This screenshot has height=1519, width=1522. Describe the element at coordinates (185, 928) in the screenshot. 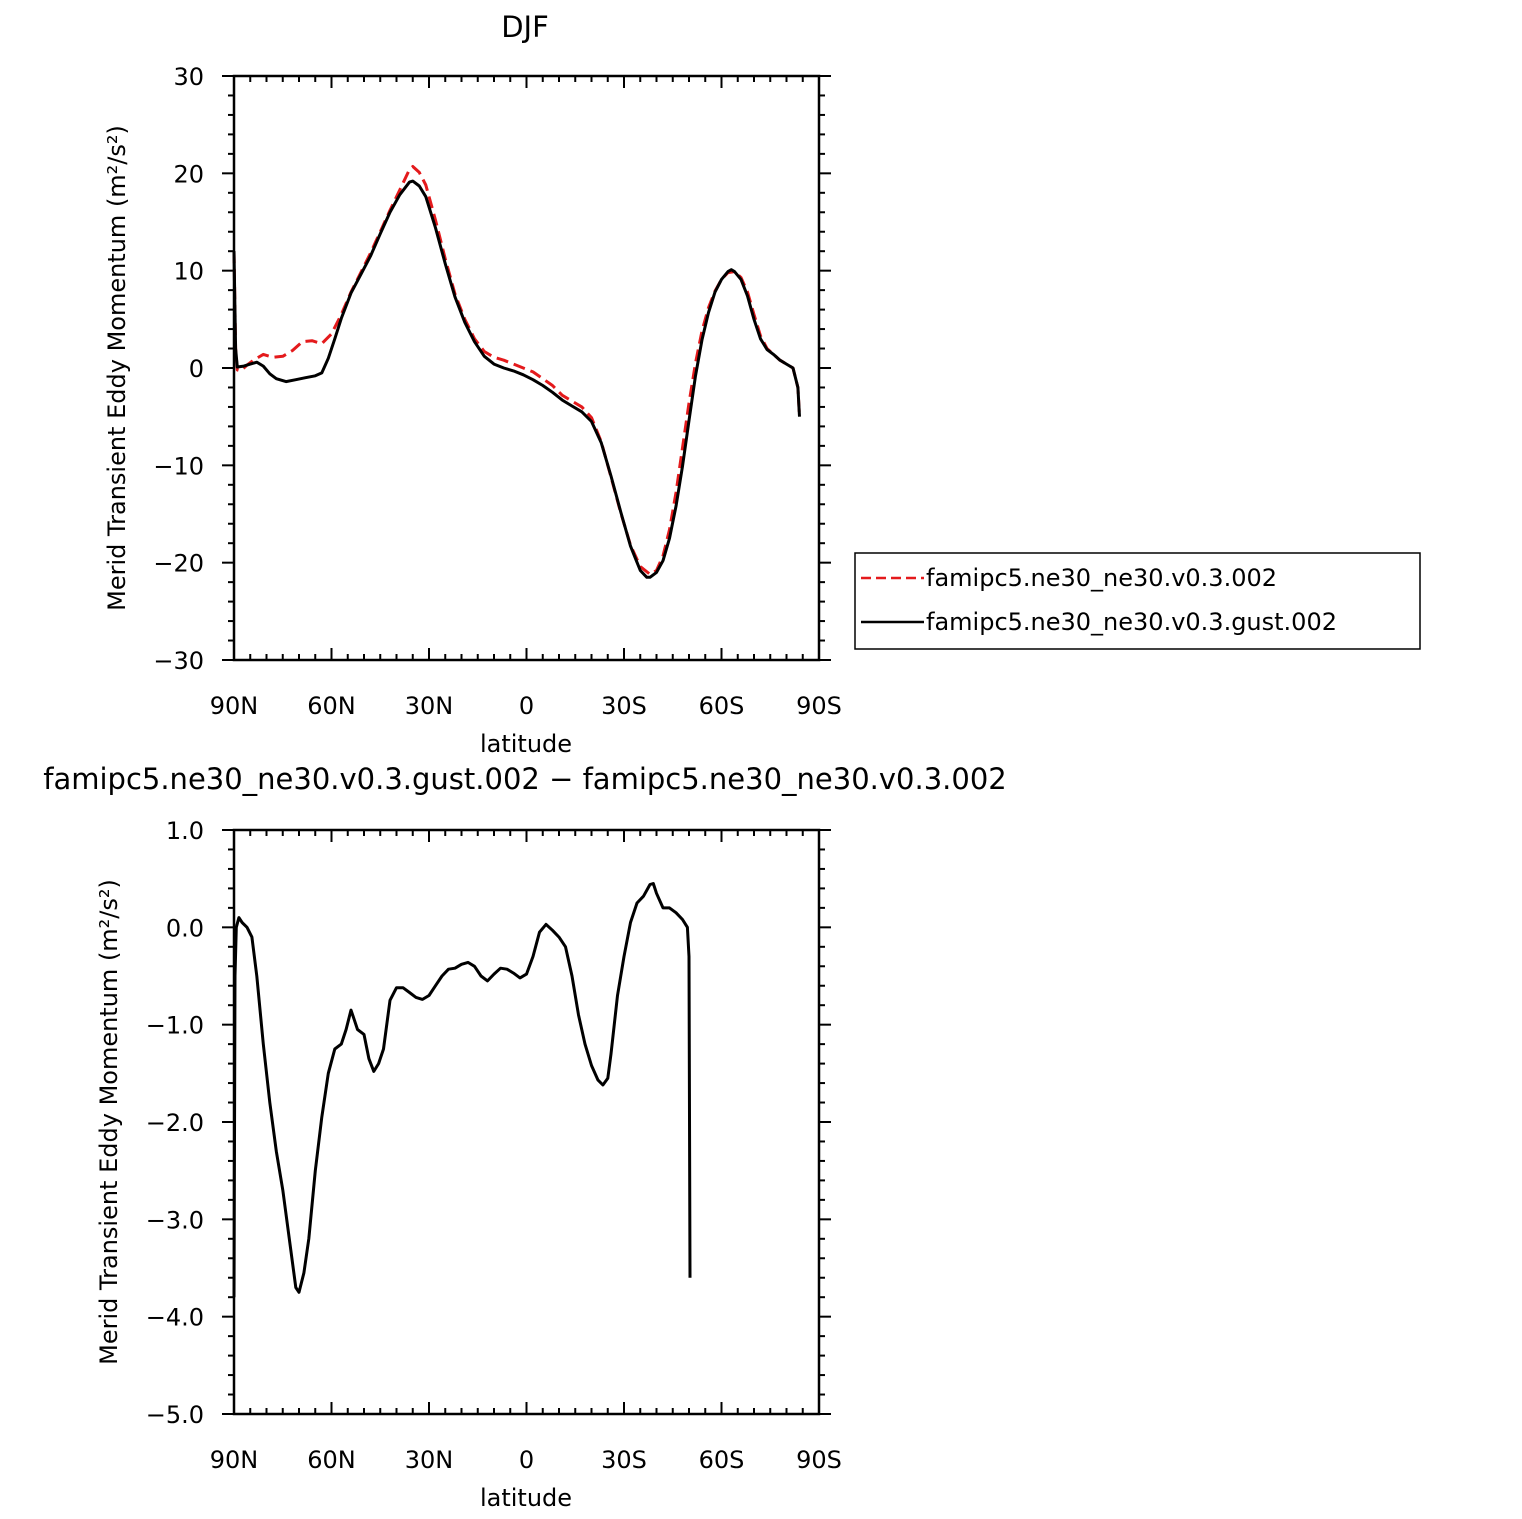

I see `y-tick-label: 0.0` at that location.